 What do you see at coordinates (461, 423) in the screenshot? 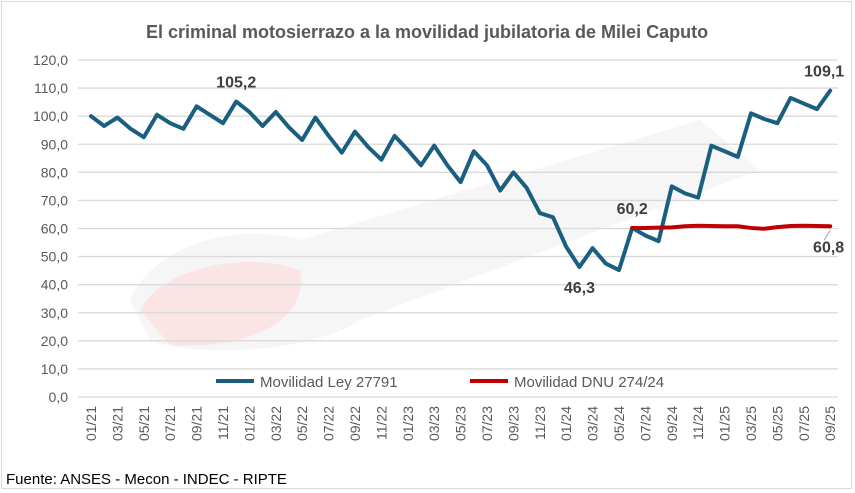
I see `x-tick-label: 05/23` at bounding box center [461, 423].